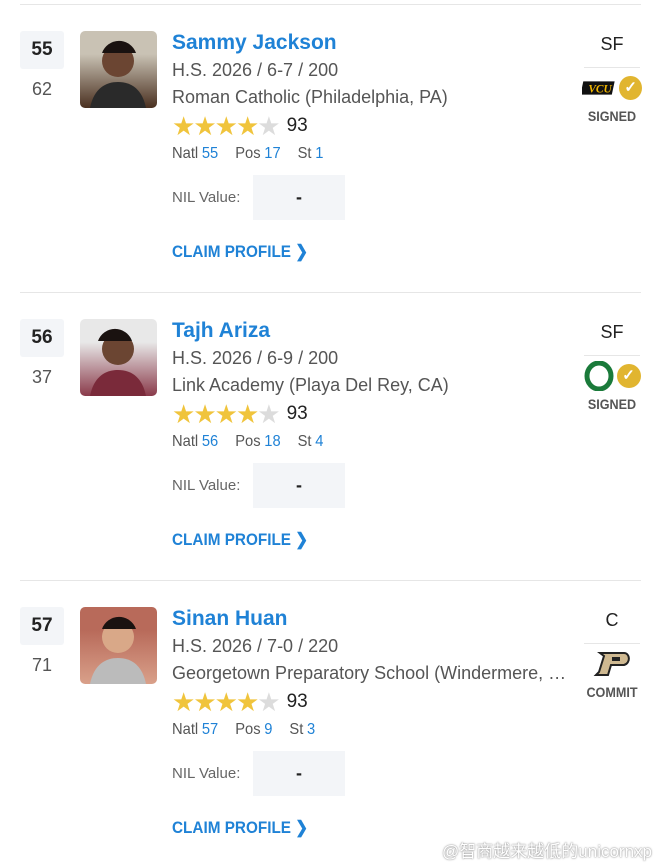  Describe the element at coordinates (319, 441) in the screenshot. I see `state-rank-link: 4` at that location.